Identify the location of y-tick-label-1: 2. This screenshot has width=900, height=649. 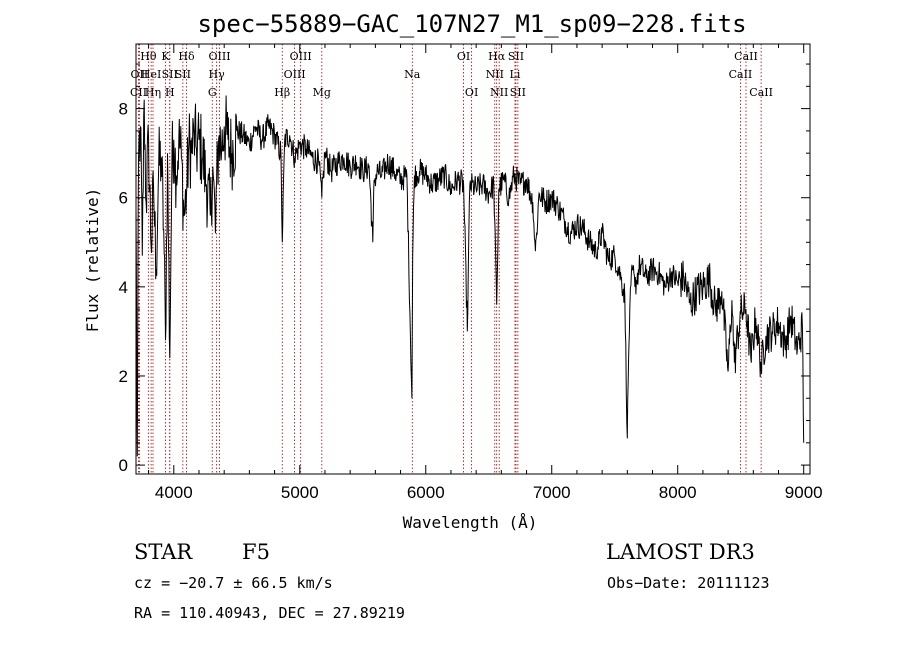
(123, 376).